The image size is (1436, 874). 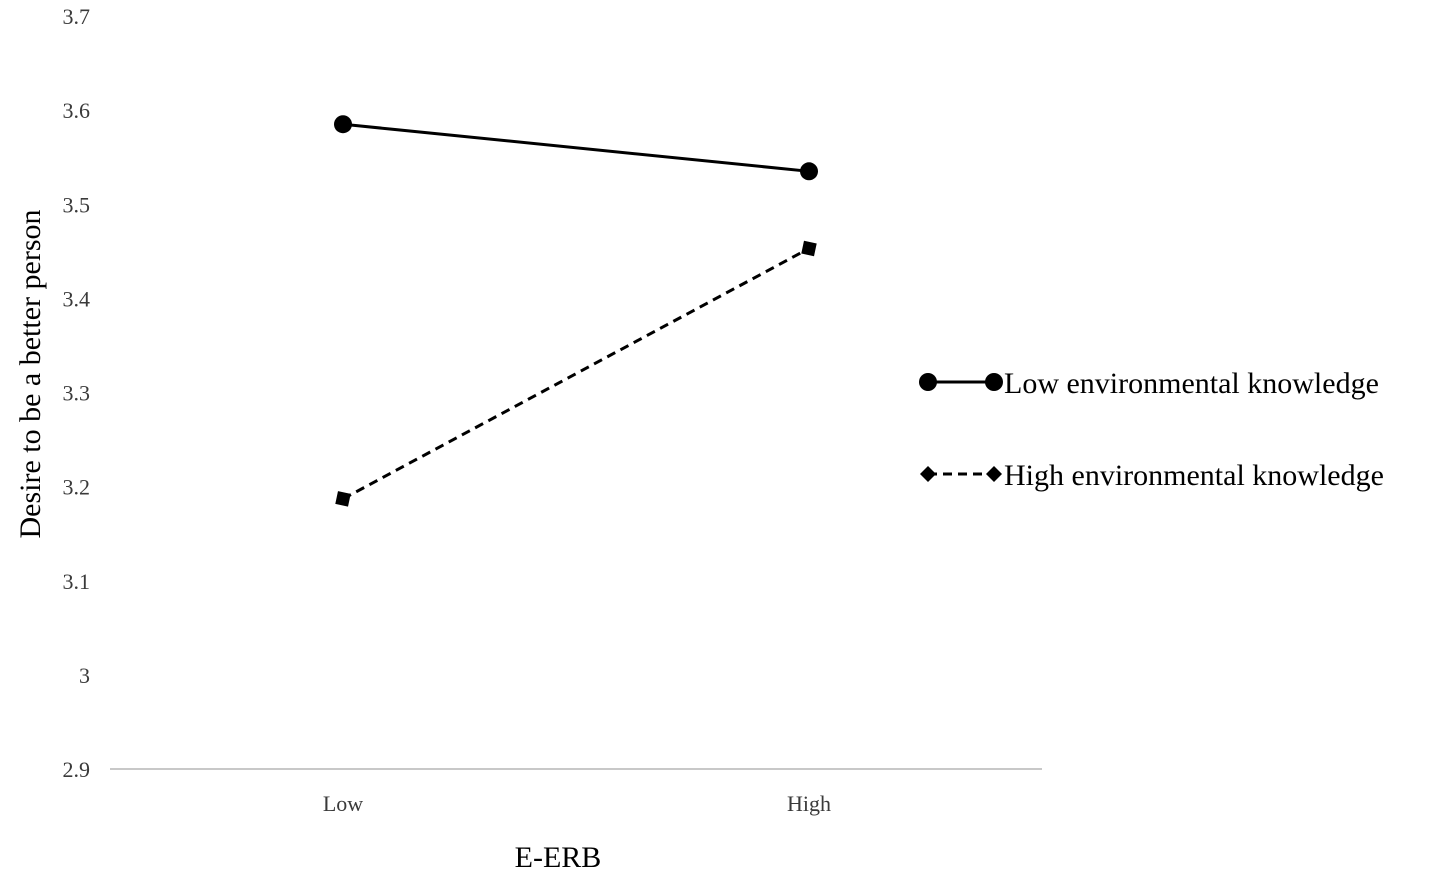 I want to click on x-axis-title: E-ERB, so click(x=558, y=857).